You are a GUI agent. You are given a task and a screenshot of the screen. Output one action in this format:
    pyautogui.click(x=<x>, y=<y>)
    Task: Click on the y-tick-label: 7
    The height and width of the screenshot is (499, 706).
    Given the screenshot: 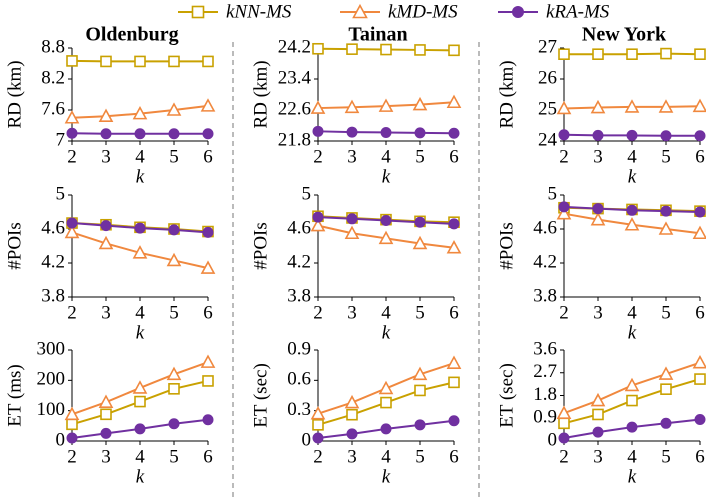 What is the action you would take?
    pyautogui.click(x=61, y=139)
    